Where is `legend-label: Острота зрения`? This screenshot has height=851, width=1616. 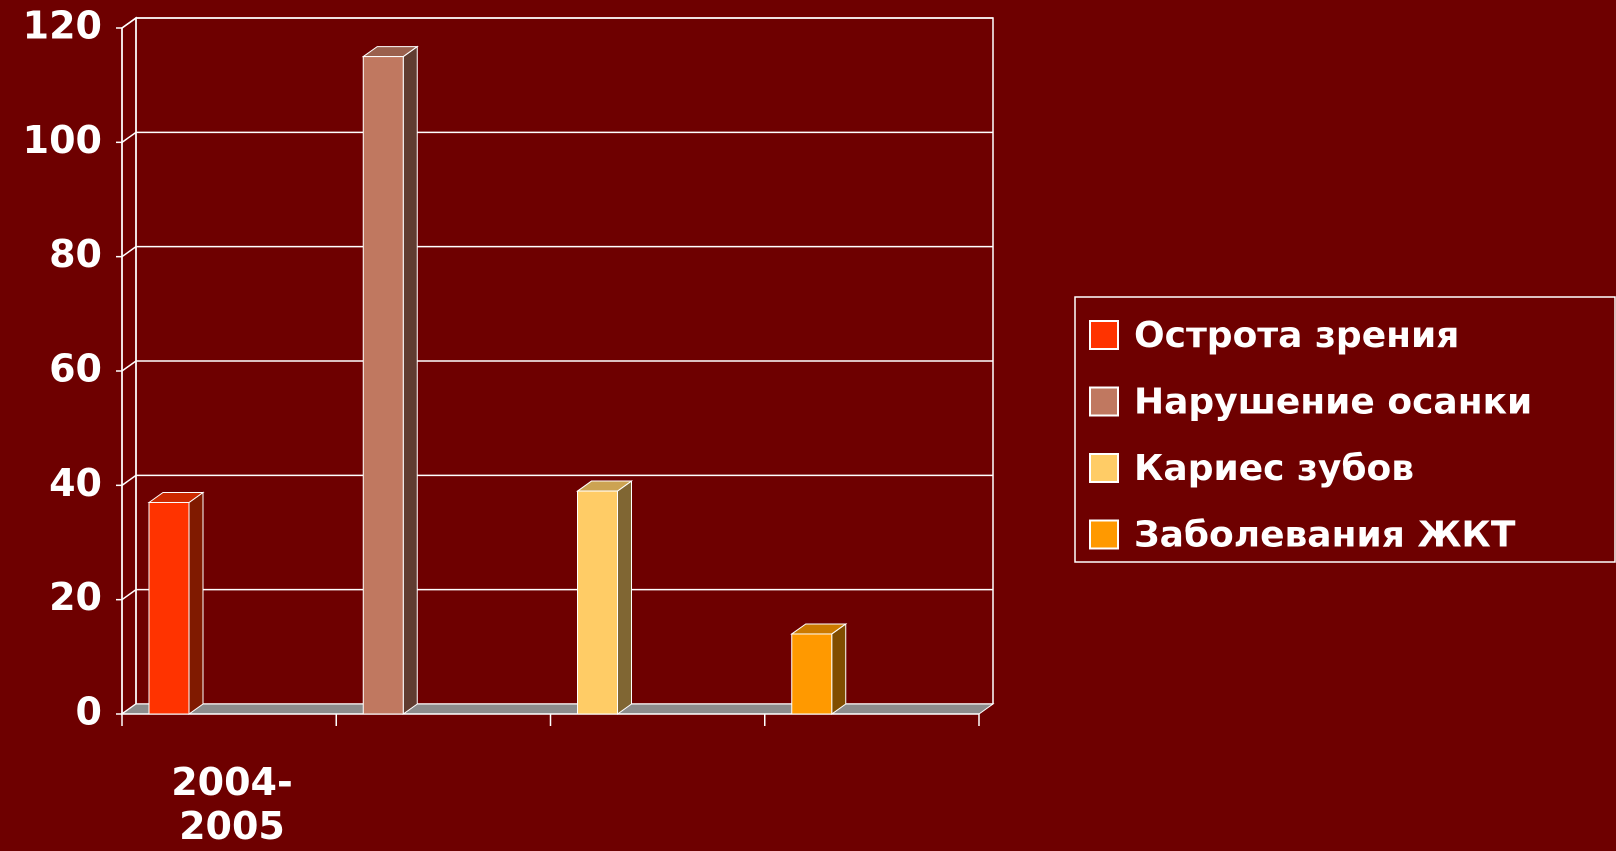
legend-label: Острота зрения is located at coordinates (1296, 335).